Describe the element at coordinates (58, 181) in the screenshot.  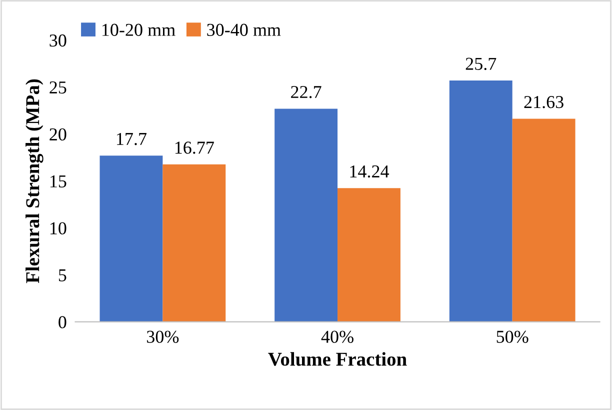
I see `y-tick-label: 15` at that location.